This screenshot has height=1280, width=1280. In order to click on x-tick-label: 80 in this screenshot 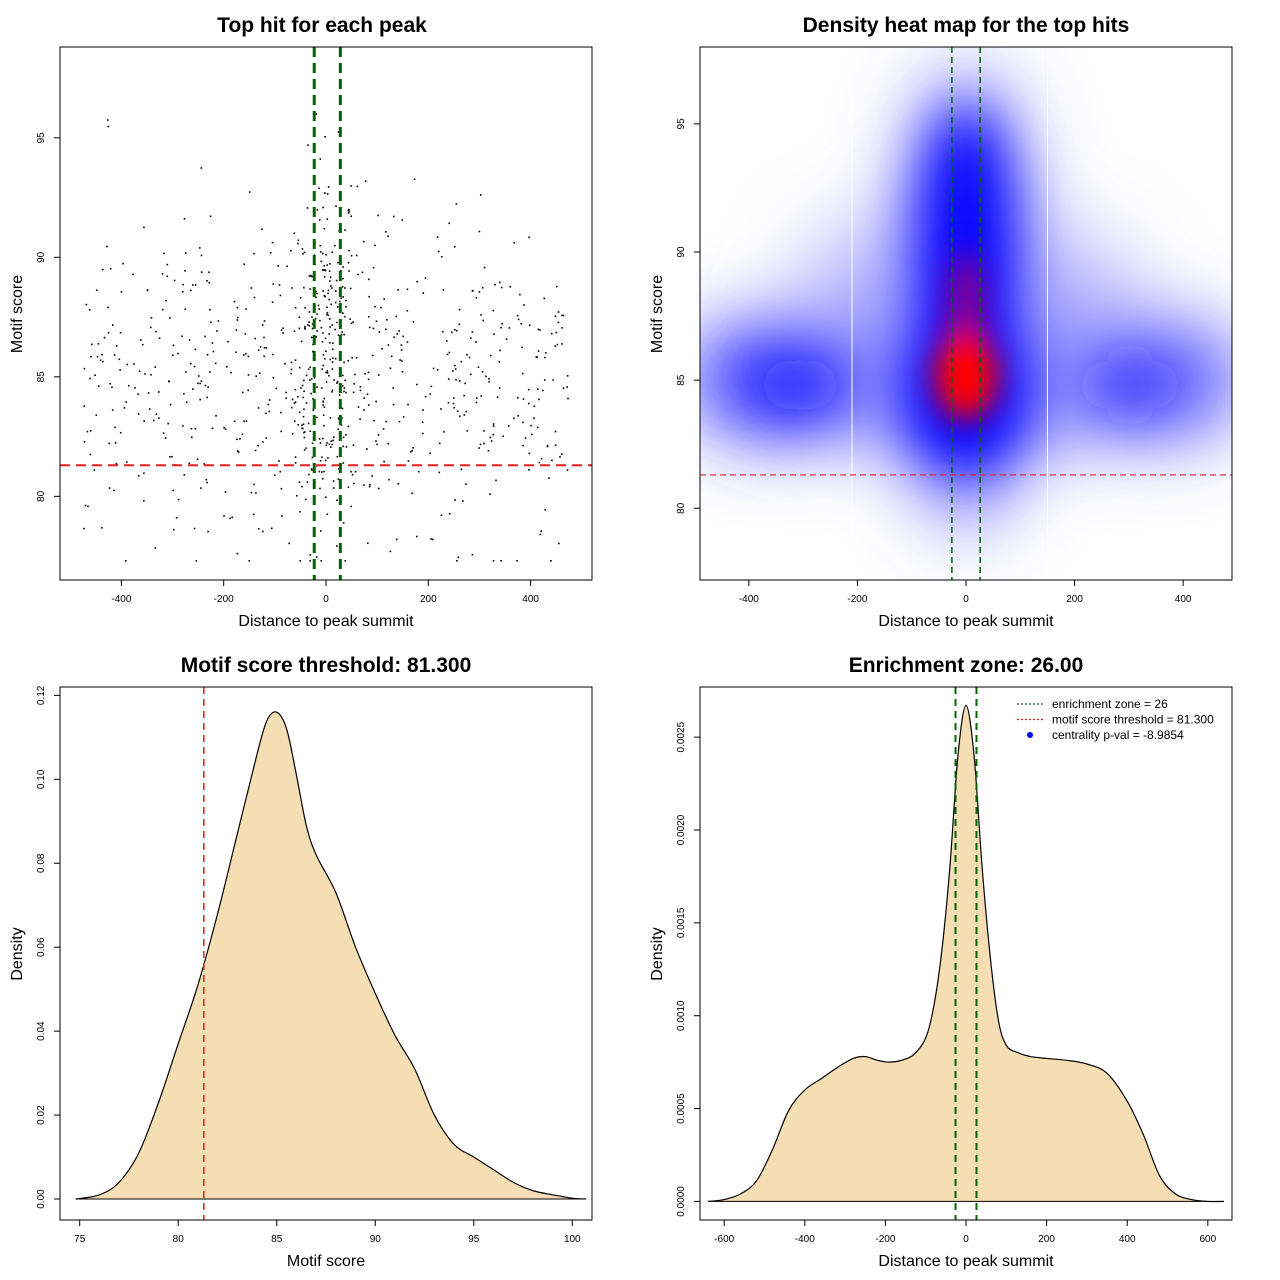, I will do `click(179, 1239)`.